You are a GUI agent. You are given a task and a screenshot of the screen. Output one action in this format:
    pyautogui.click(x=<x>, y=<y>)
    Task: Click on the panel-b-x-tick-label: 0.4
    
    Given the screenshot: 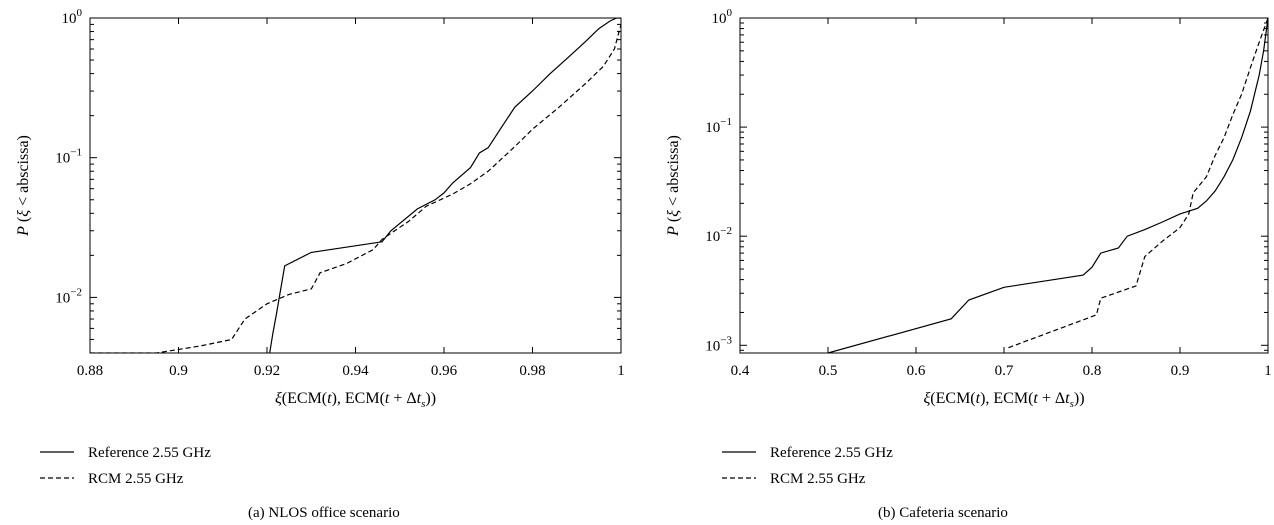 What is the action you would take?
    pyautogui.click(x=740, y=371)
    